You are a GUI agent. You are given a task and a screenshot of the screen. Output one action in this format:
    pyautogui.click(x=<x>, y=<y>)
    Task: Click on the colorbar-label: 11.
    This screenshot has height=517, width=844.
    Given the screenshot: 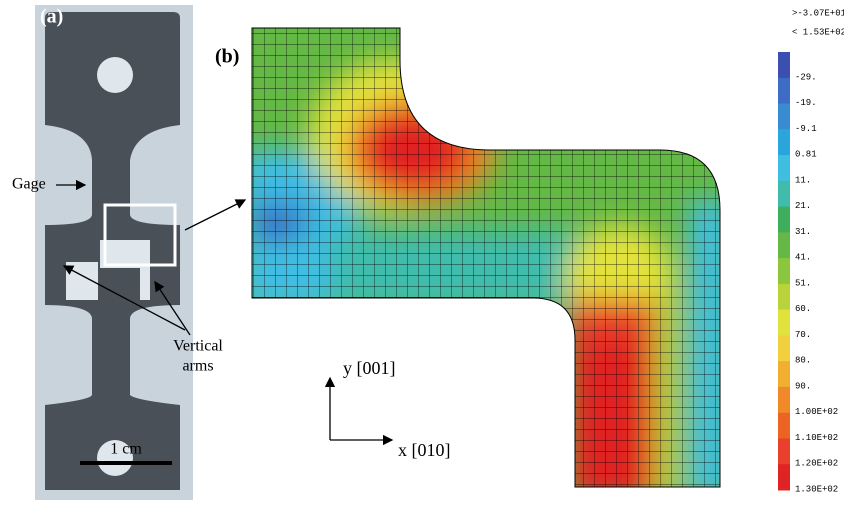 What is the action you would take?
    pyautogui.click(x=803, y=180)
    